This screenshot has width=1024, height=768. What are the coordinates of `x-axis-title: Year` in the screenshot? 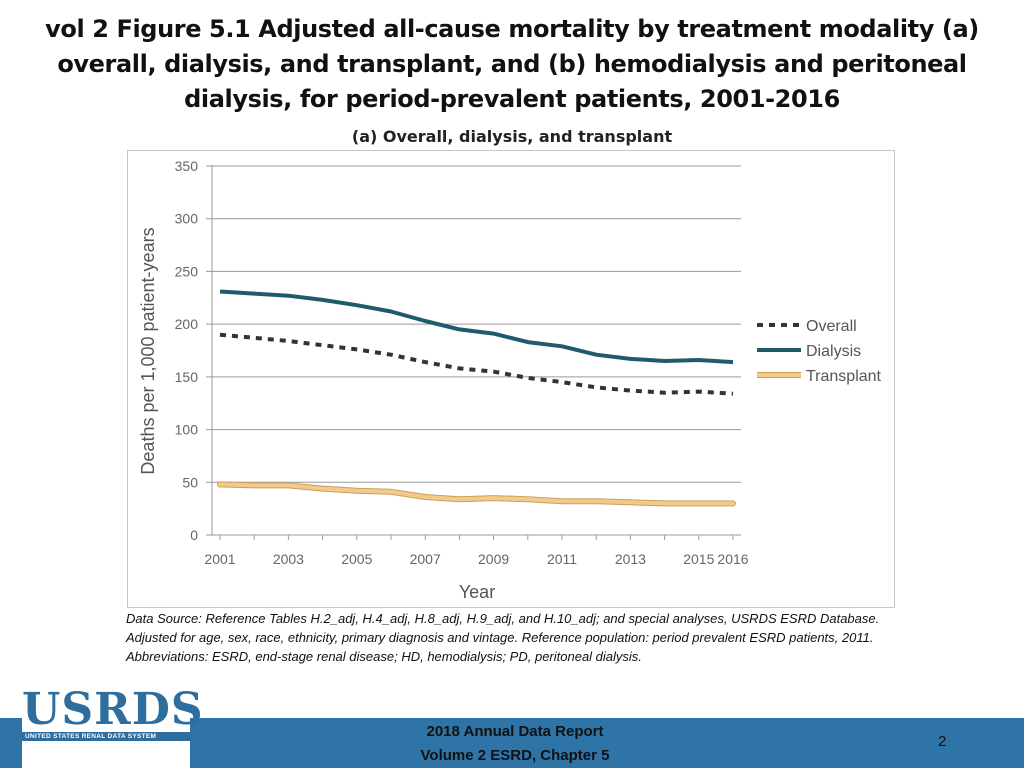 It's located at (477, 592).